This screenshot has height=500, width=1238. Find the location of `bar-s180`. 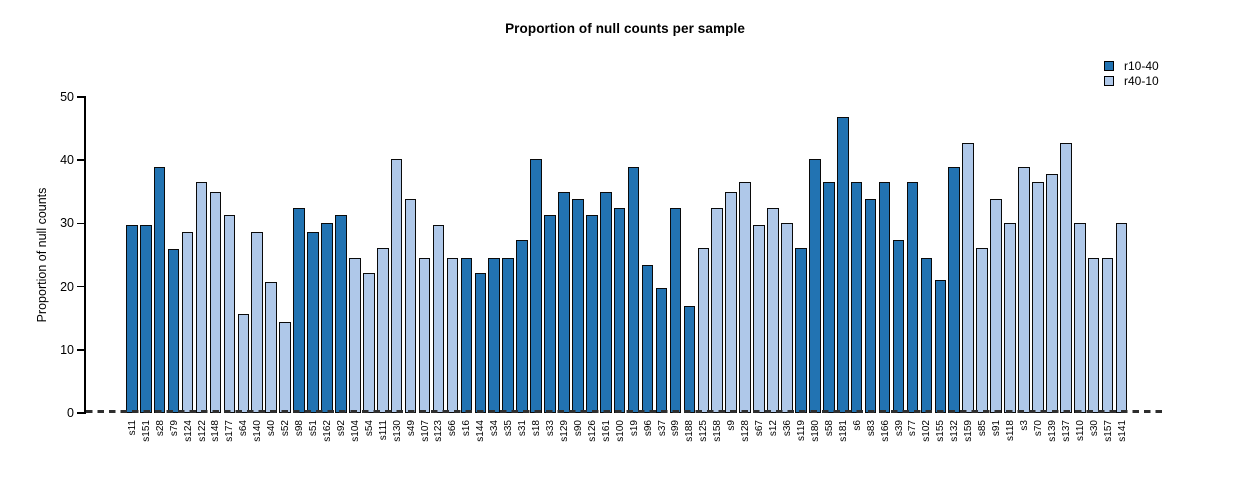

bar-s180 is located at coordinates (815, 285).